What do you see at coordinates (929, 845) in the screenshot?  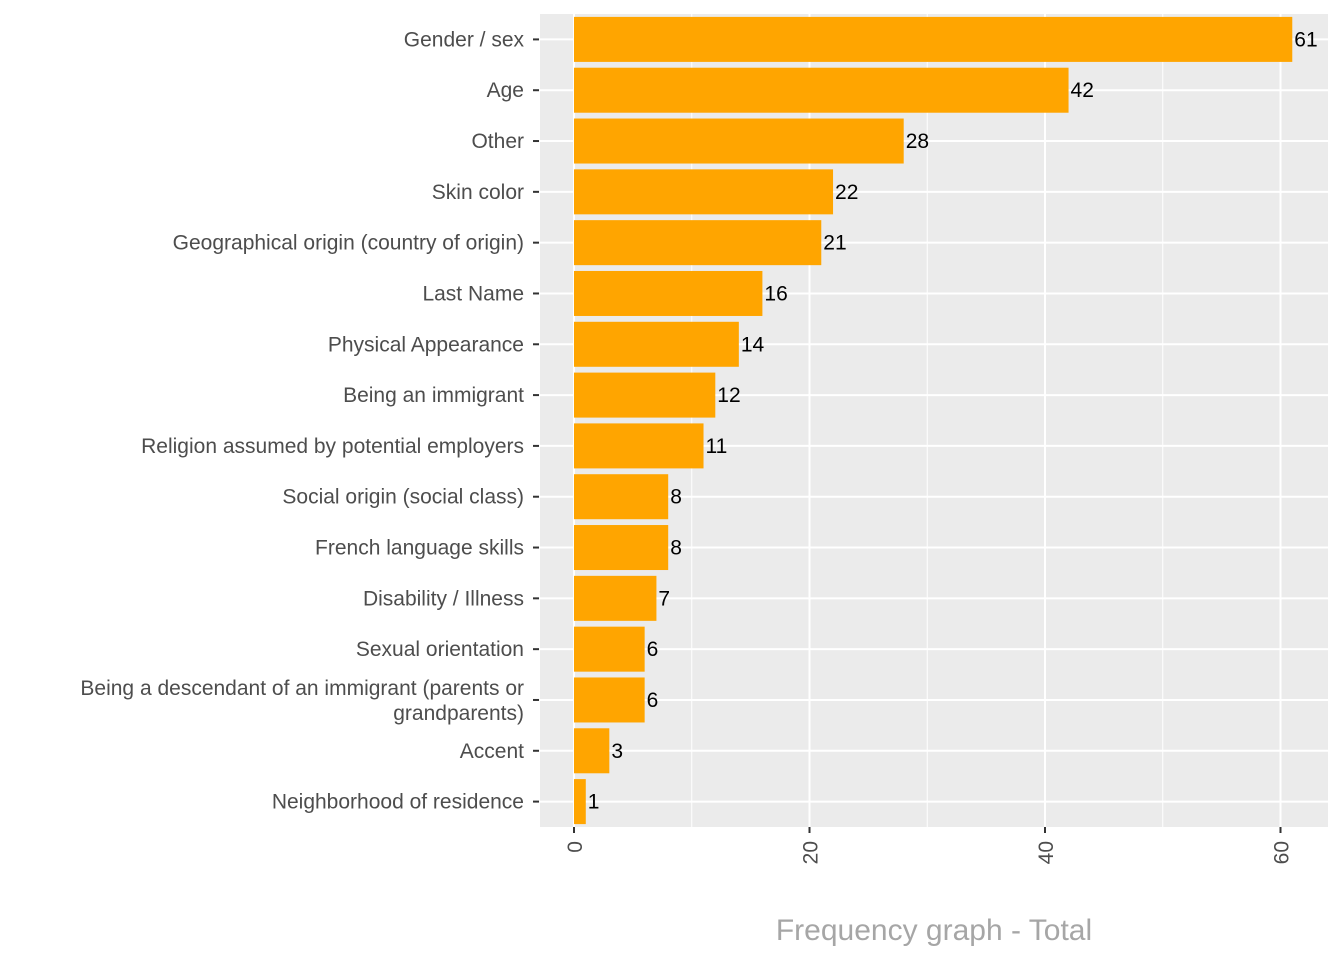 I see `x-axis-ticks: 0 20 40 60` at bounding box center [929, 845].